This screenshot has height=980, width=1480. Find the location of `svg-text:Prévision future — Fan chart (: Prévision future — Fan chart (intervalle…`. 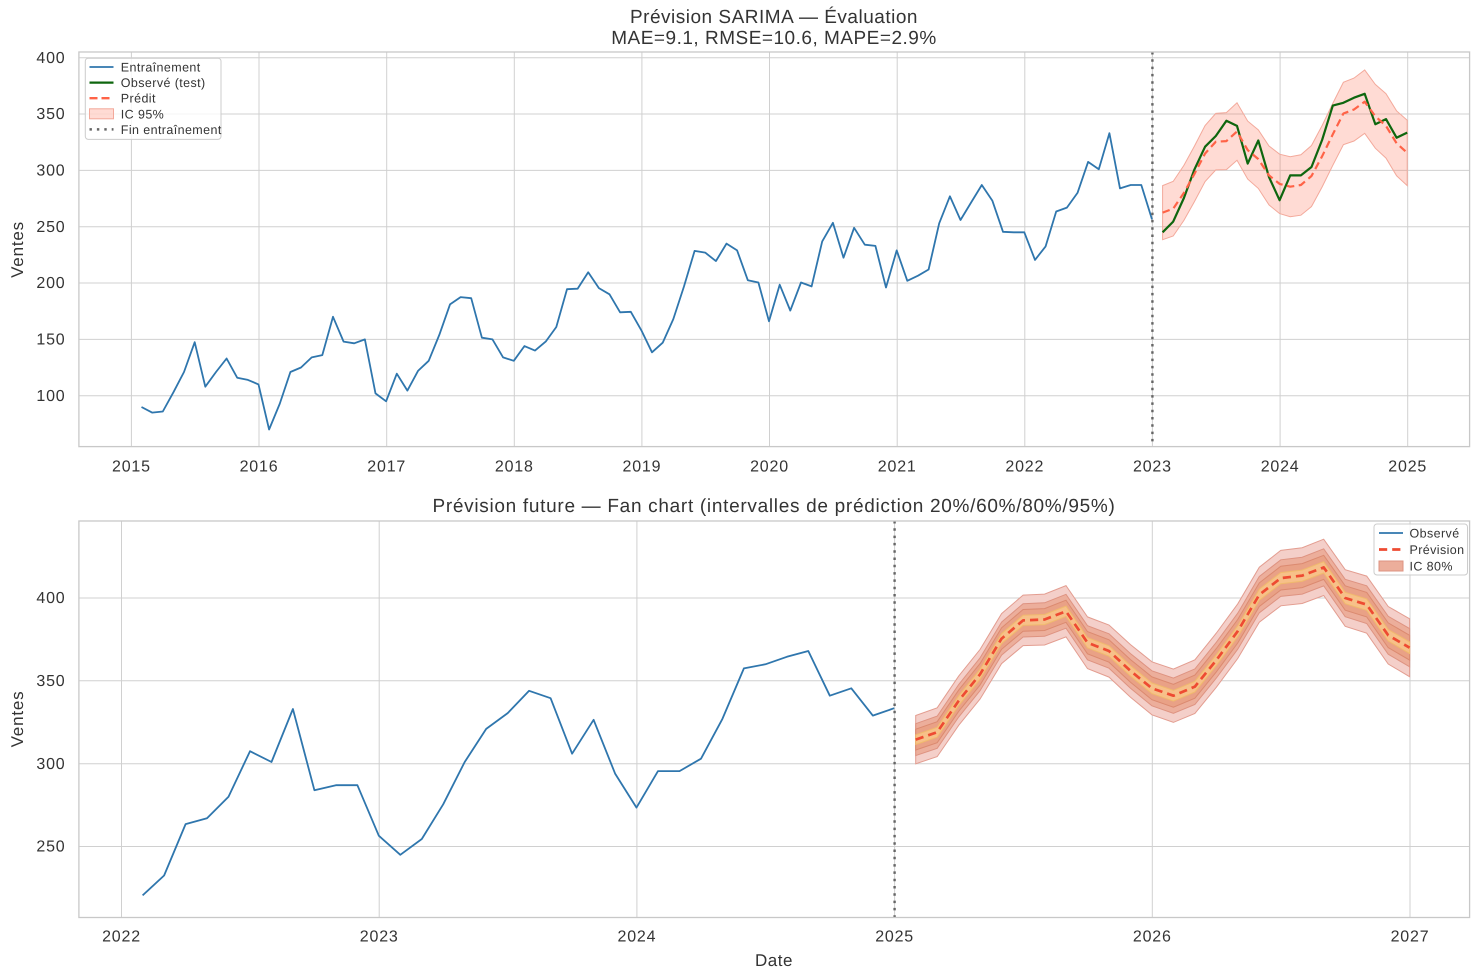

svg-text:Prévision future — Fan chart (: Prévision future — Fan chart (intervalle… is located at coordinates (774, 506).